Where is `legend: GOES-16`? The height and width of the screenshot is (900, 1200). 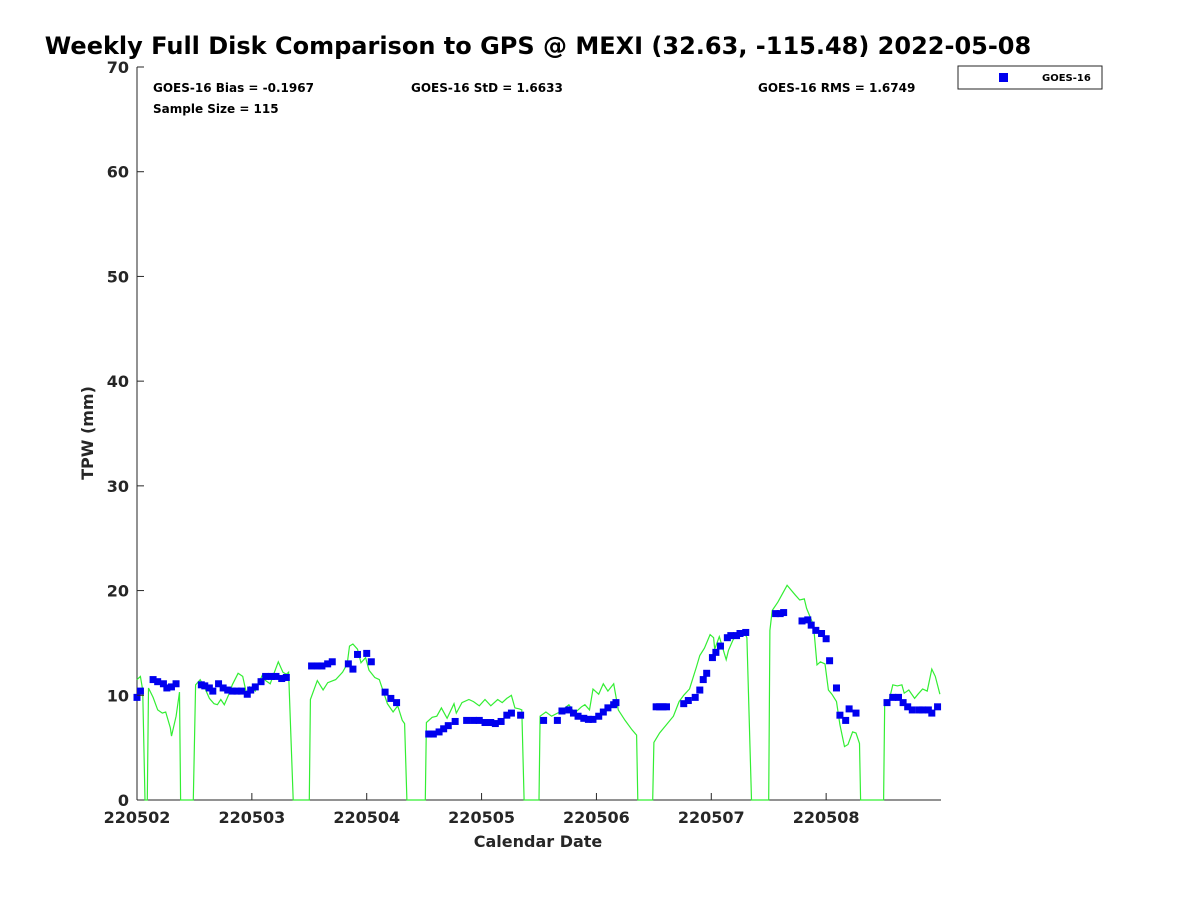 legend: GOES-16 is located at coordinates (1030, 77).